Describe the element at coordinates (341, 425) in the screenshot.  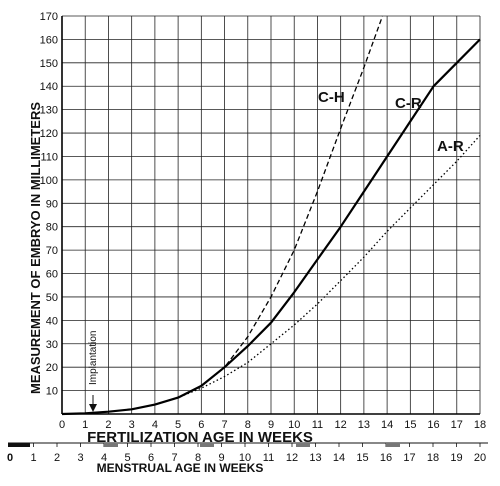
I see `x-tick-label: 12` at that location.